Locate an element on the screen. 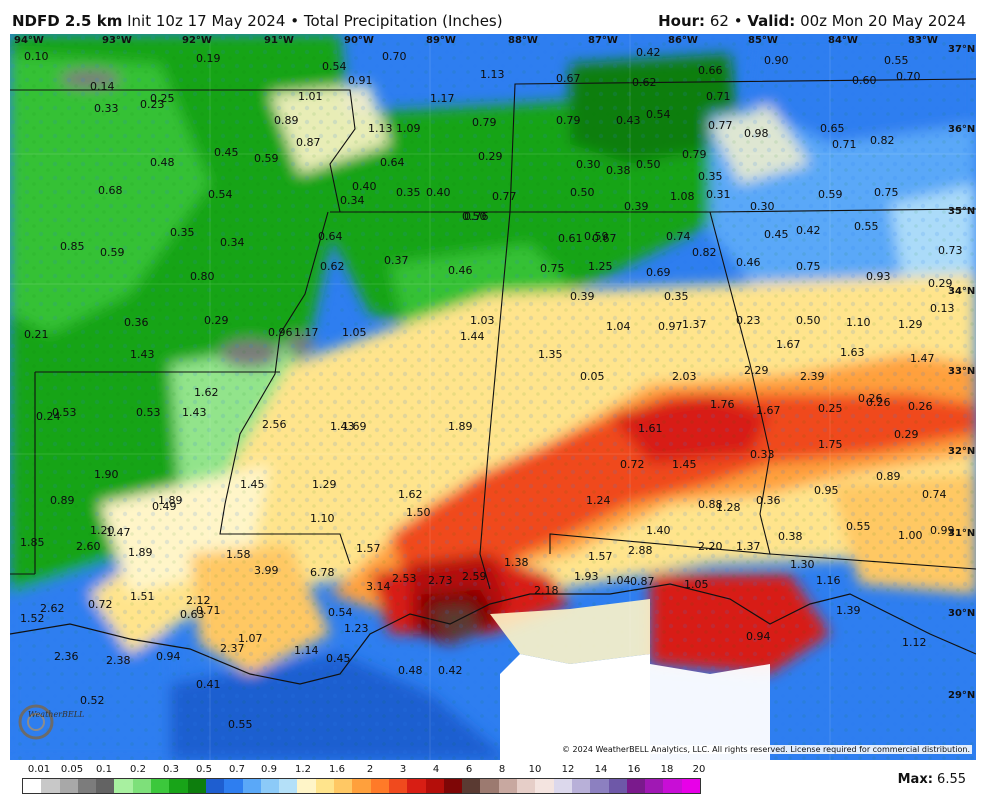  precip-value-label: 1.13 is located at coordinates (492, 74).